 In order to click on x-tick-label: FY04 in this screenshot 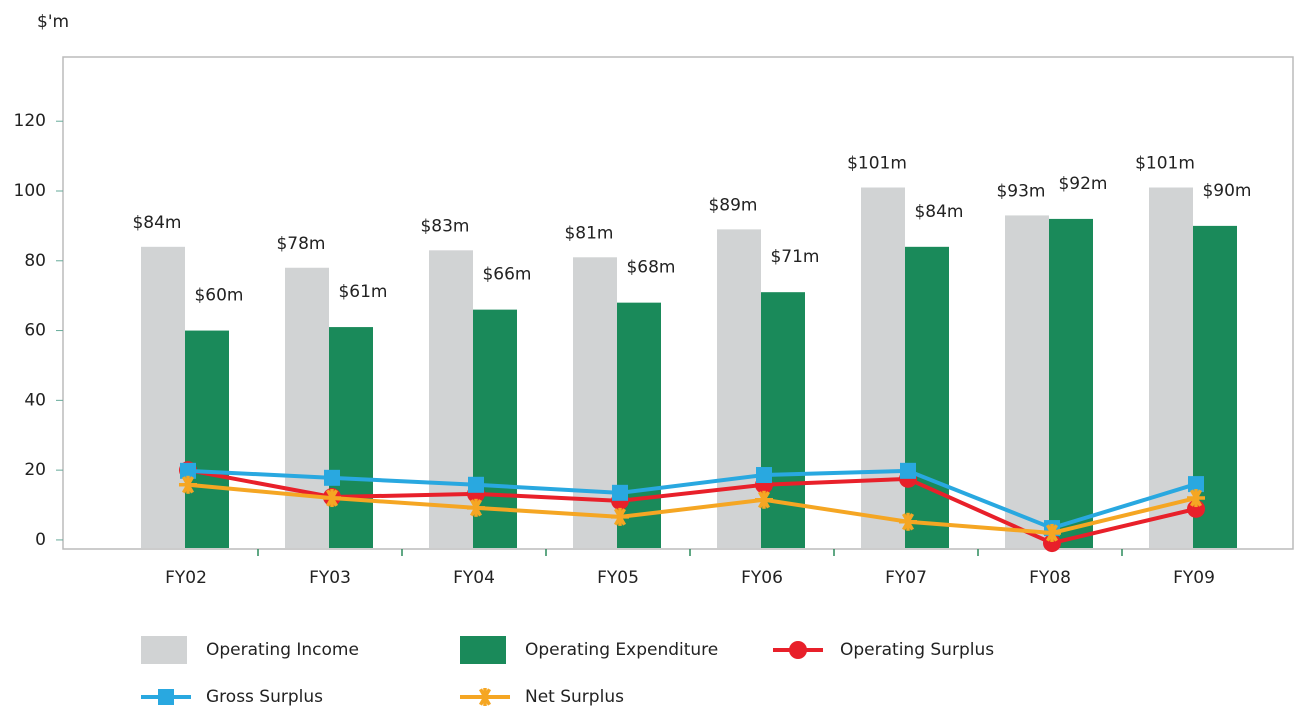, I will do `click(474, 578)`.